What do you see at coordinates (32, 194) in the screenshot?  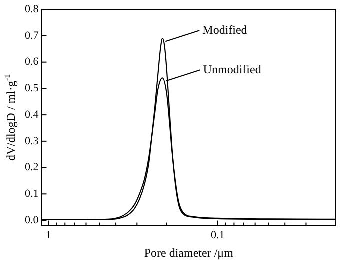 I see `y-tick-label: 0.1` at bounding box center [32, 194].